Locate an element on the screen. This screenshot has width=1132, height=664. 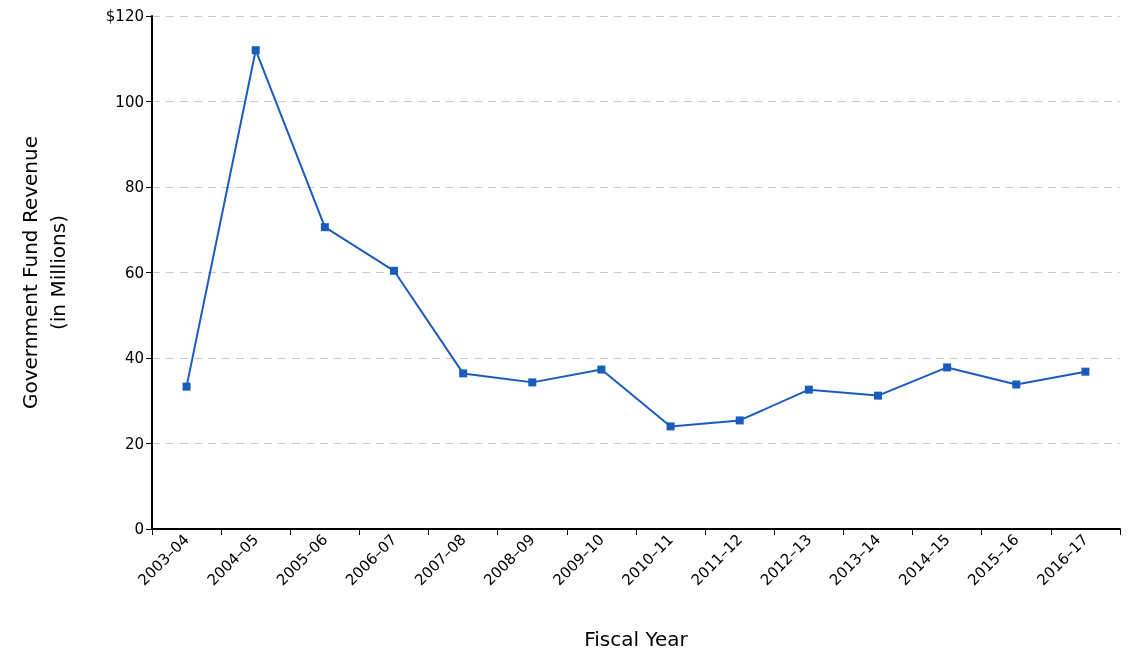
x-axis-title: Fiscal Year is located at coordinates (636, 639).